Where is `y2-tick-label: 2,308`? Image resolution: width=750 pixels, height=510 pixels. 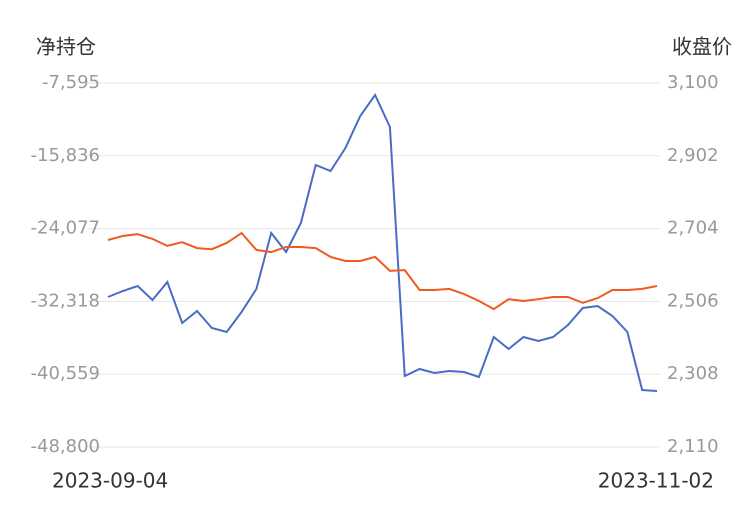
y2-tick-label: 2,308 is located at coordinates (693, 373).